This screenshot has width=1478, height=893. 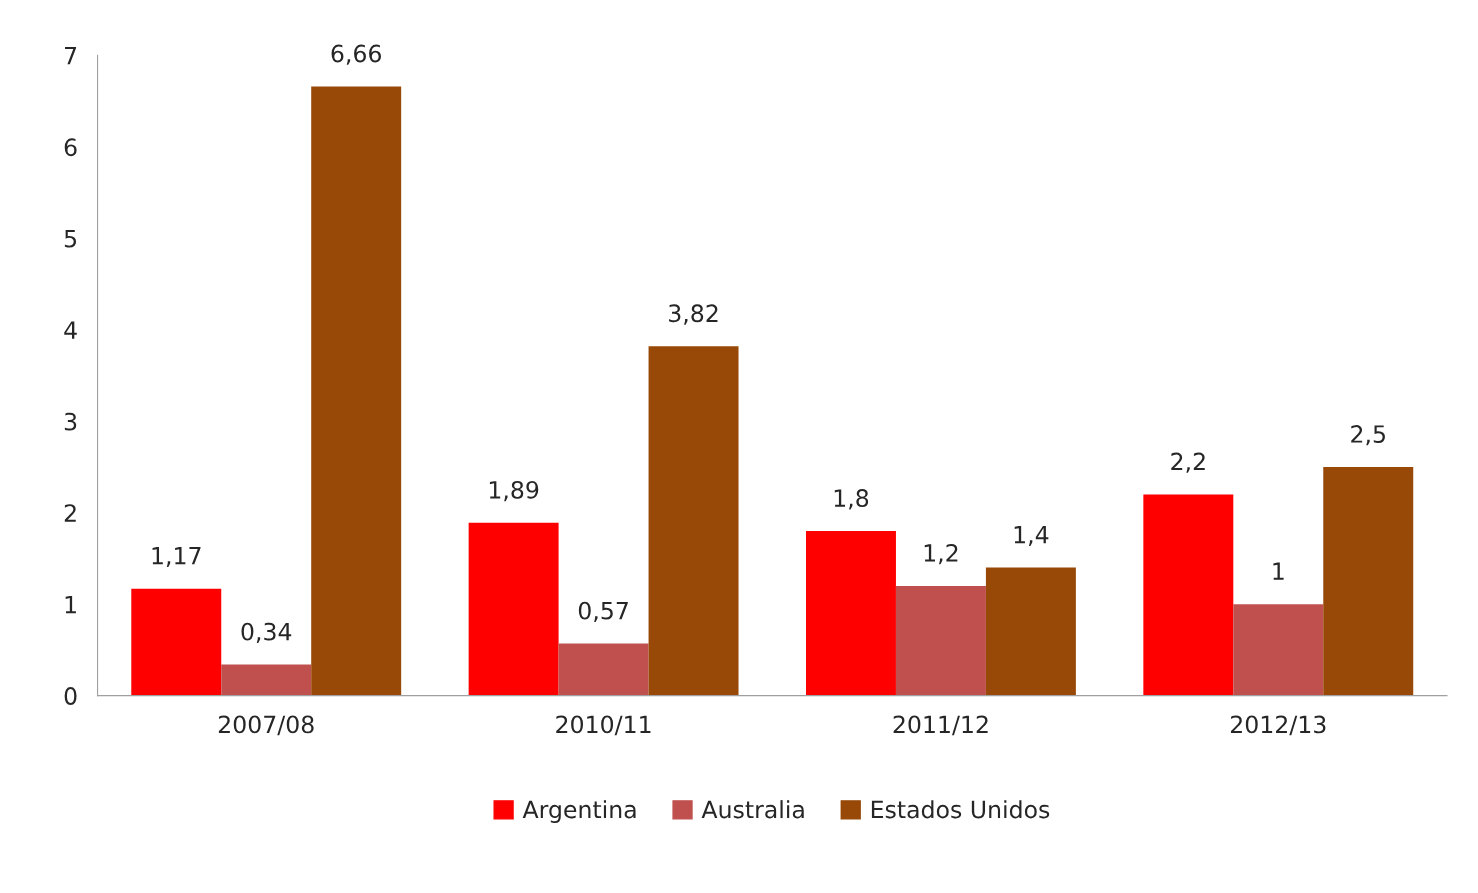 What do you see at coordinates (356, 54) in the screenshot?
I see `data-label: 6,66` at bounding box center [356, 54].